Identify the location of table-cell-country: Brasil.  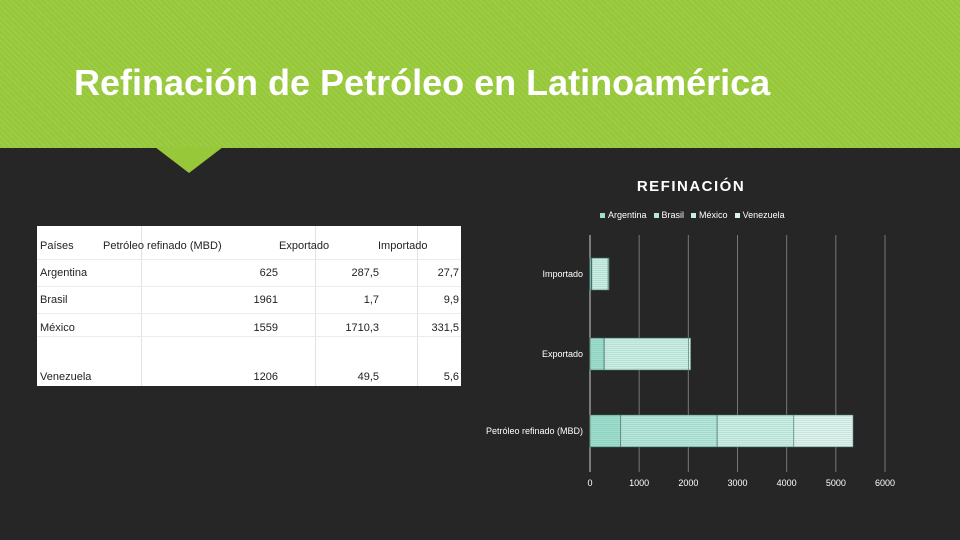
(54, 300).